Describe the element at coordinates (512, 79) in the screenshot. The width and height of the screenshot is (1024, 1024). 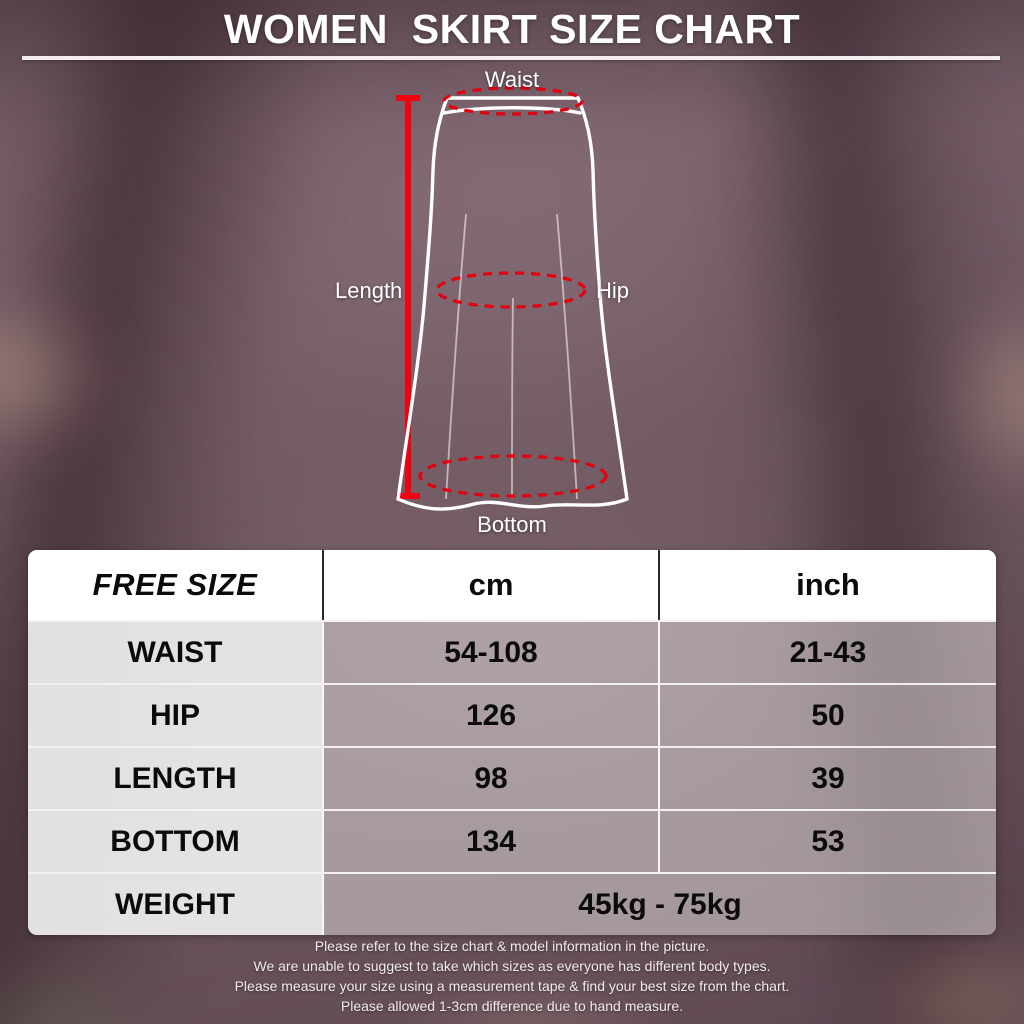
I see `waist-label: Waist` at that location.